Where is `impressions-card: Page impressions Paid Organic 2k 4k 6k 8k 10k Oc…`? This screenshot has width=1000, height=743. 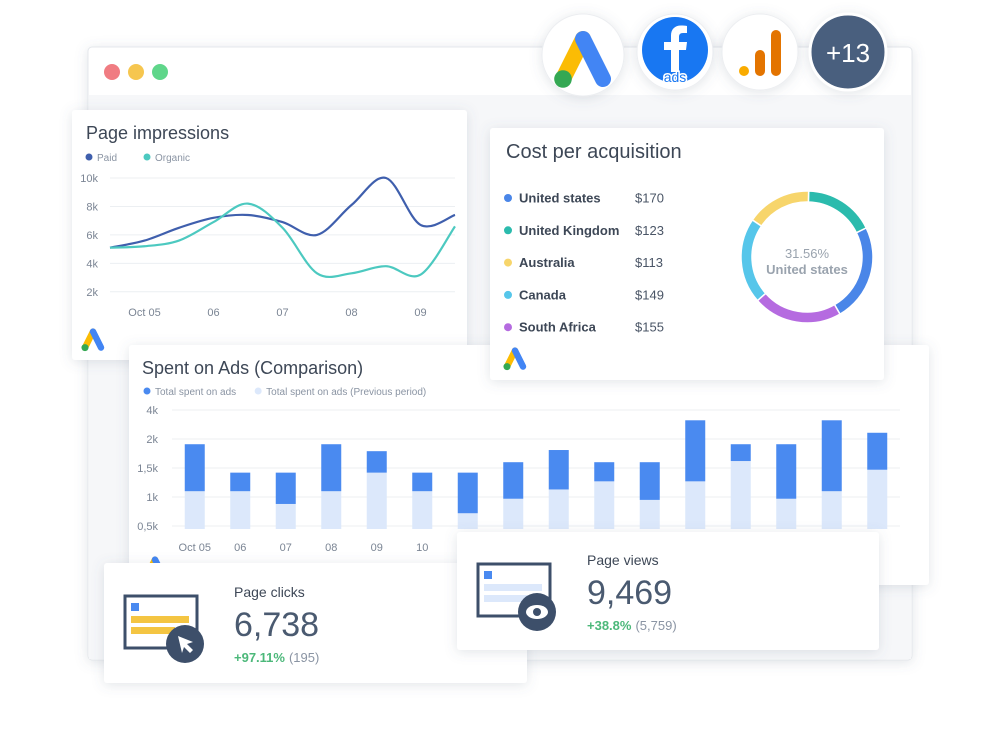 impressions-card: Page impressions Paid Organic 2k 4k 6k 8k 10k Oc… is located at coordinates (269, 235).